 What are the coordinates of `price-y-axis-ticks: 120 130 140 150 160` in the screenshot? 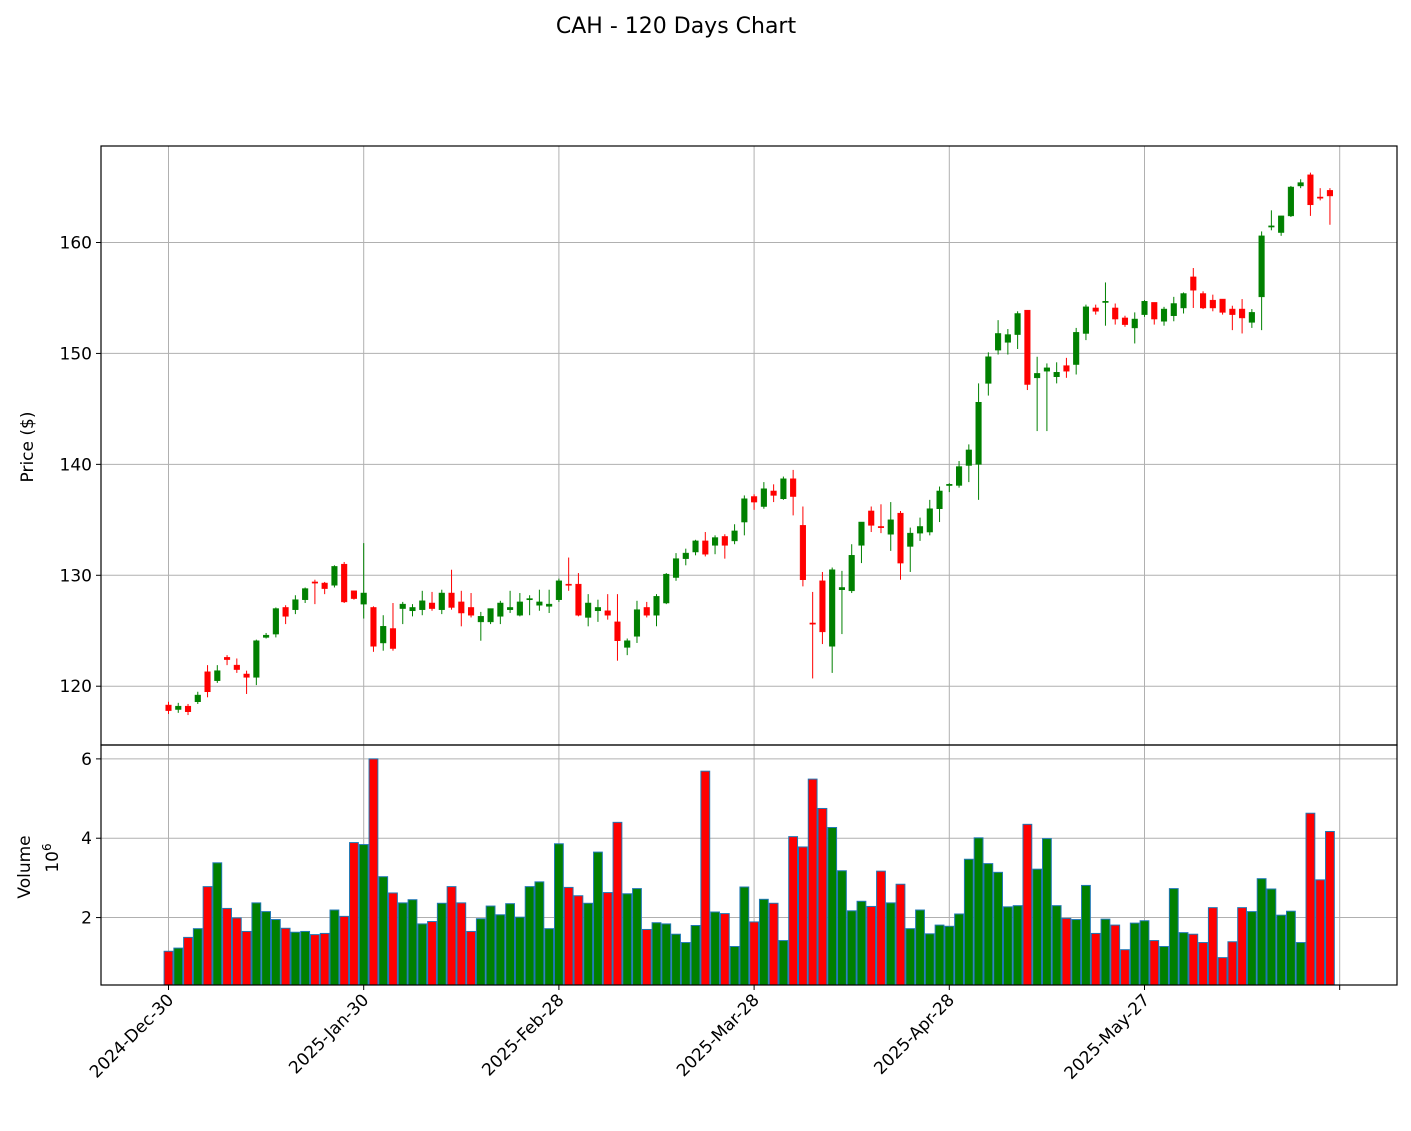 It's located at (80, 465).